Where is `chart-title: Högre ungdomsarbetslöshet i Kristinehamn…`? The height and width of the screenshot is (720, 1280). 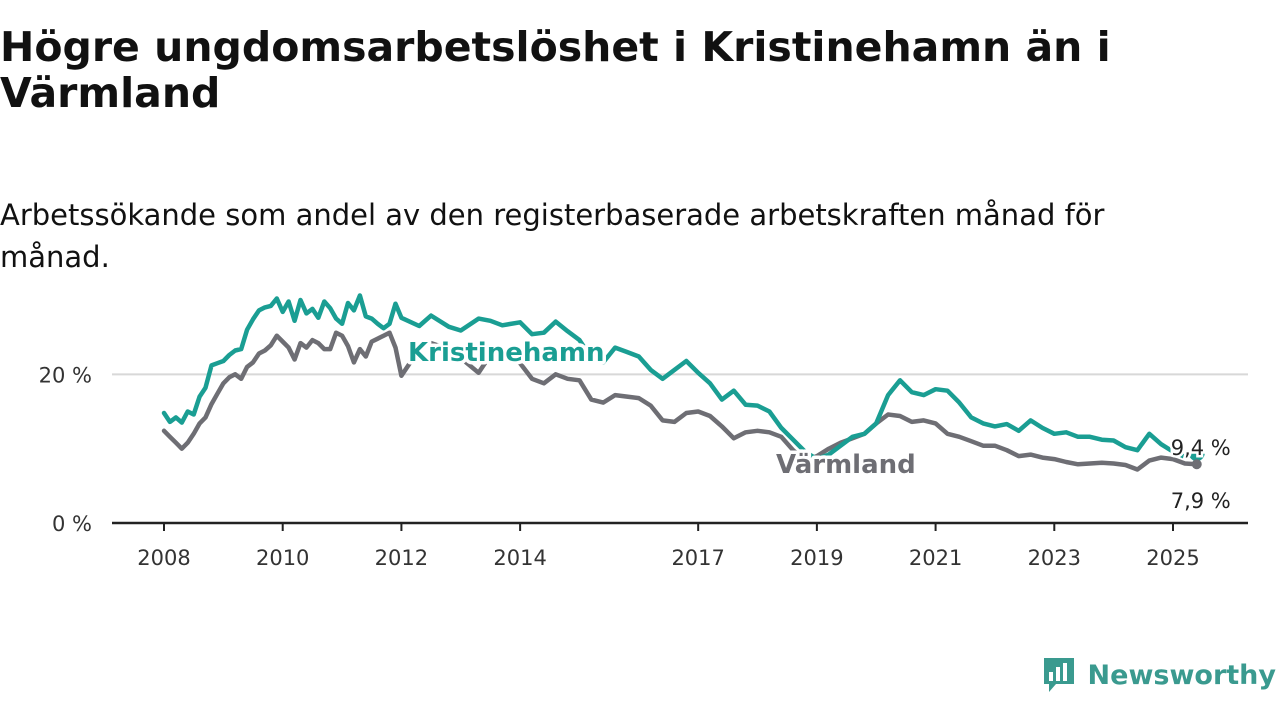 chart-title: Högre ungdomsarbetslöshet i Kristinehamn… is located at coordinates (555, 70).